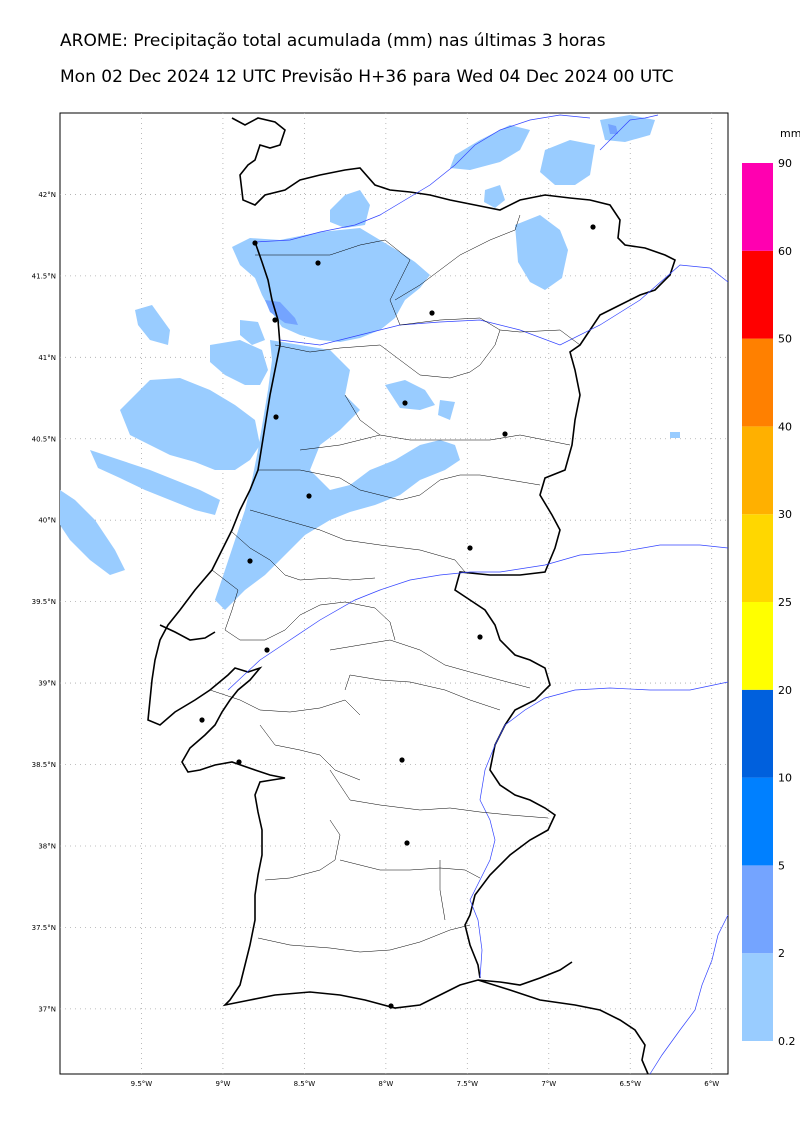 The image size is (800, 1131). I want to click on colorbar-label: 20, so click(785, 690).